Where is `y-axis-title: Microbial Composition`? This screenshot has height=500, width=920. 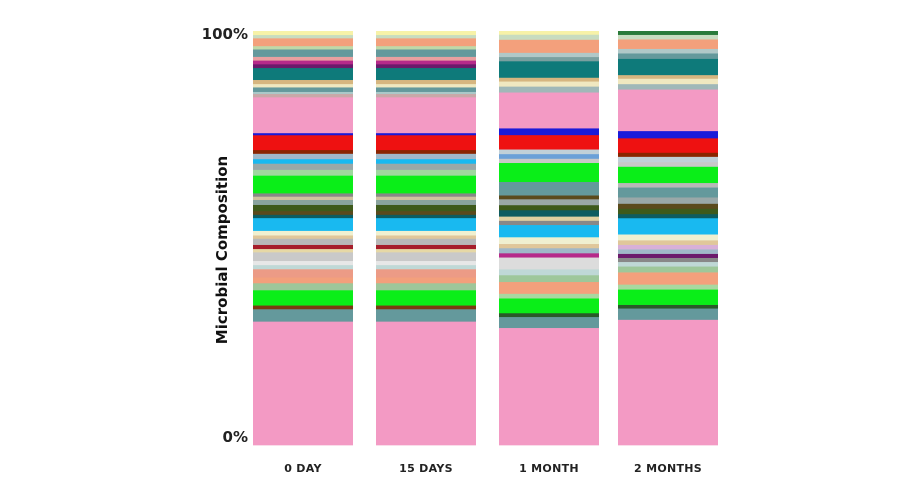
y-axis-title: Microbial Composition is located at coordinates (222, 250).